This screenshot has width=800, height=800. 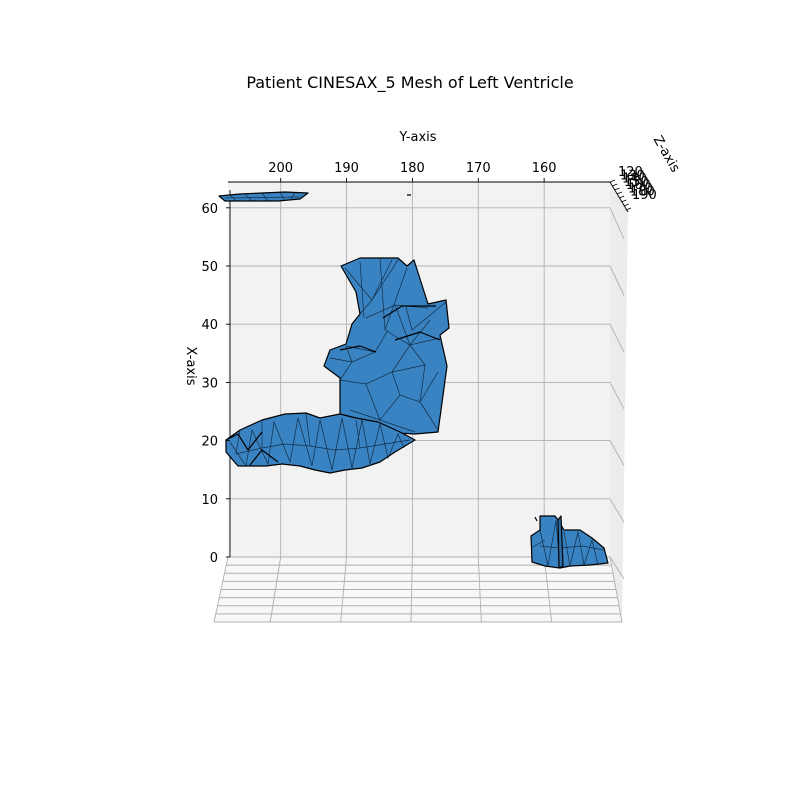 I want to click on x-tick-label: 50, so click(x=209, y=267).